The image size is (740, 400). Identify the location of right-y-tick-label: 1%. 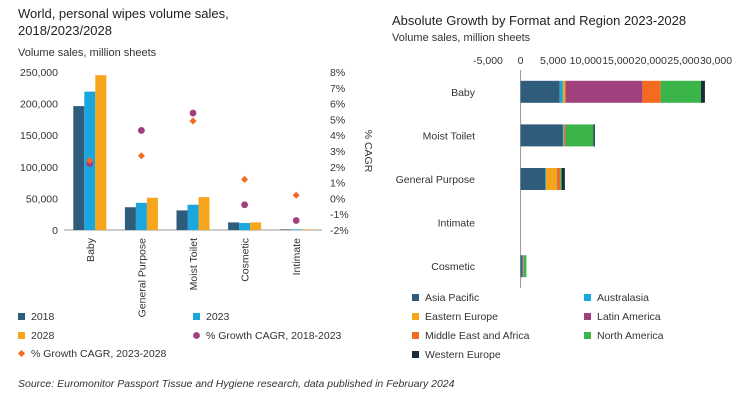
(337, 184).